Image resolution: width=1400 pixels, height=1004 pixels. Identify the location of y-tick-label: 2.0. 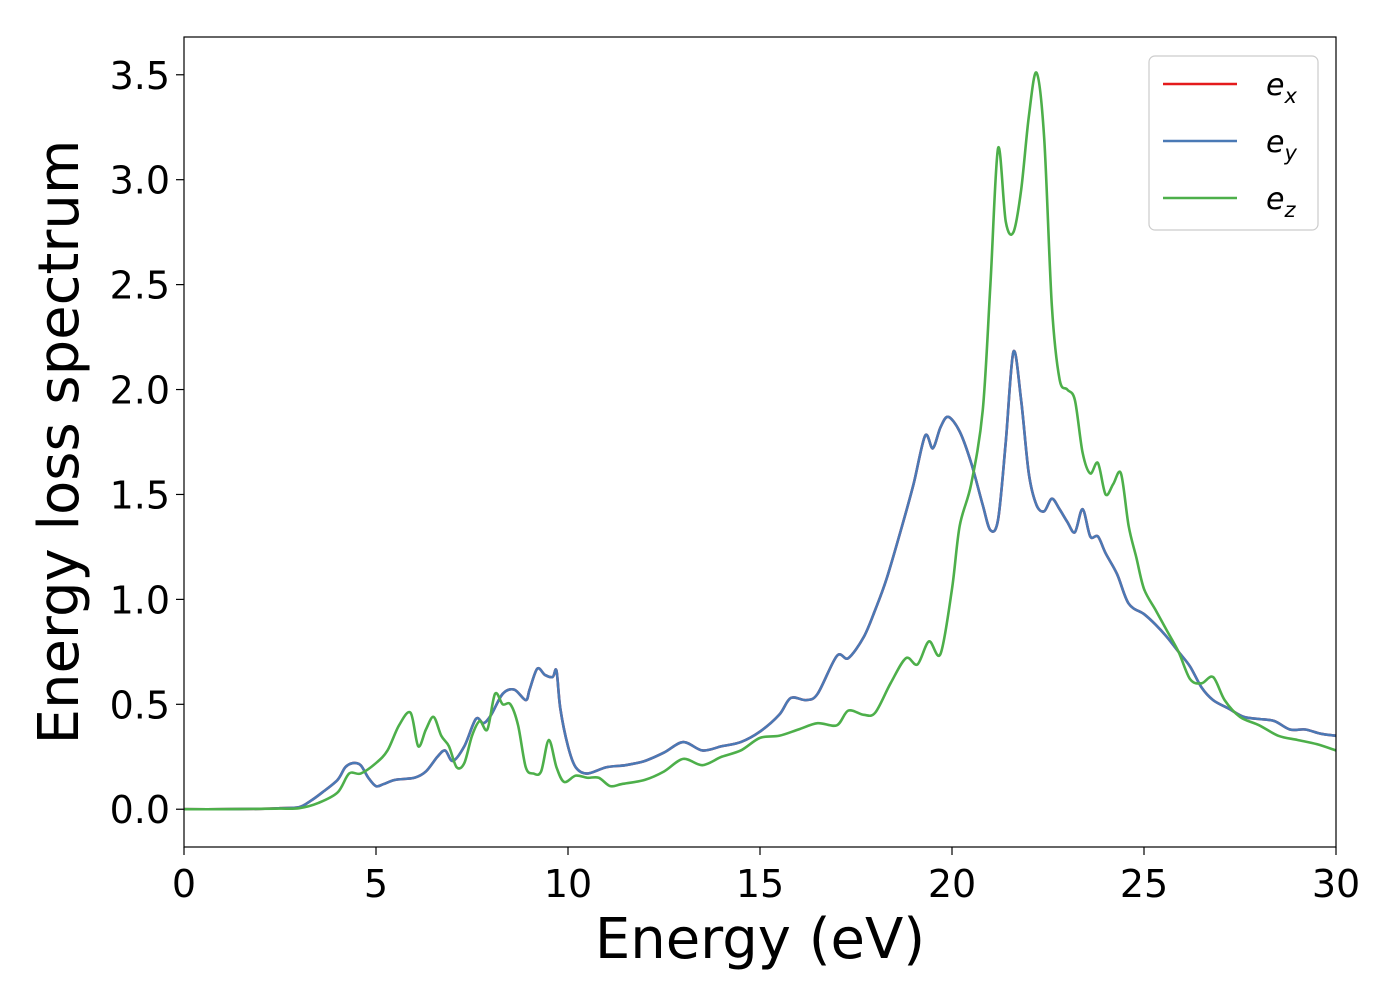
(140, 391).